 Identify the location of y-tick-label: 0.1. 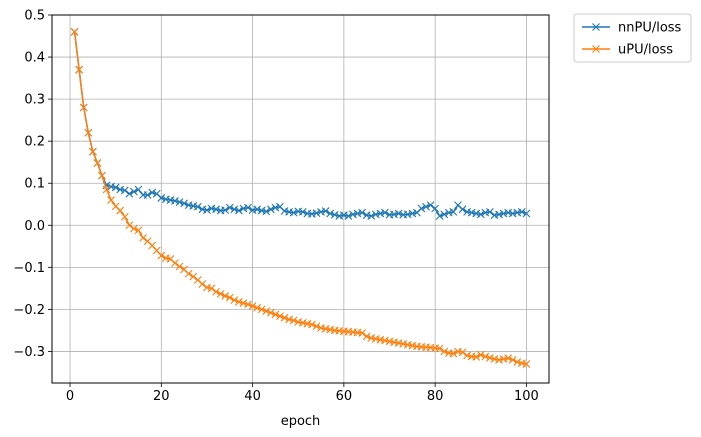
(34, 184).